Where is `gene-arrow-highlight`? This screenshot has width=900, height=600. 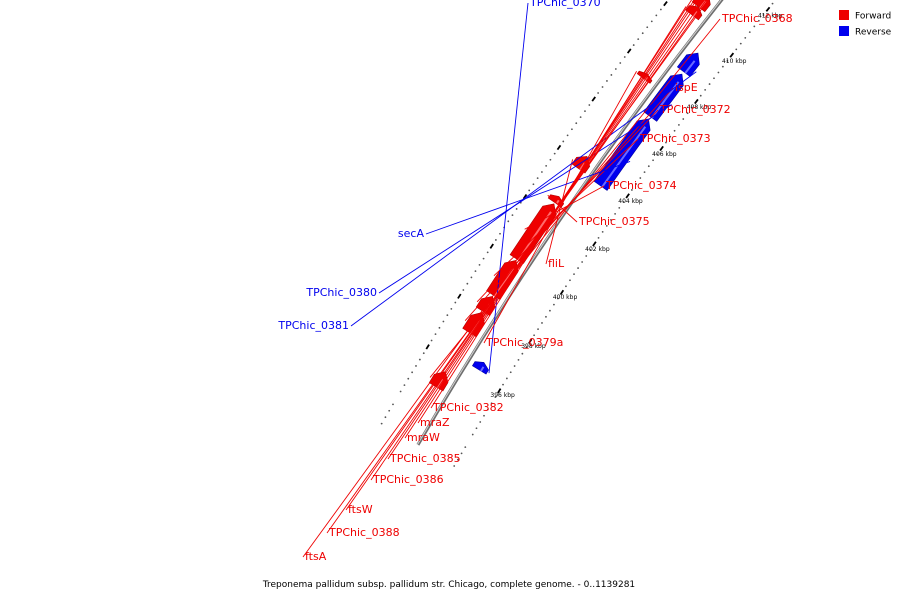 gene-arrow-highlight is located at coordinates (482, 369).